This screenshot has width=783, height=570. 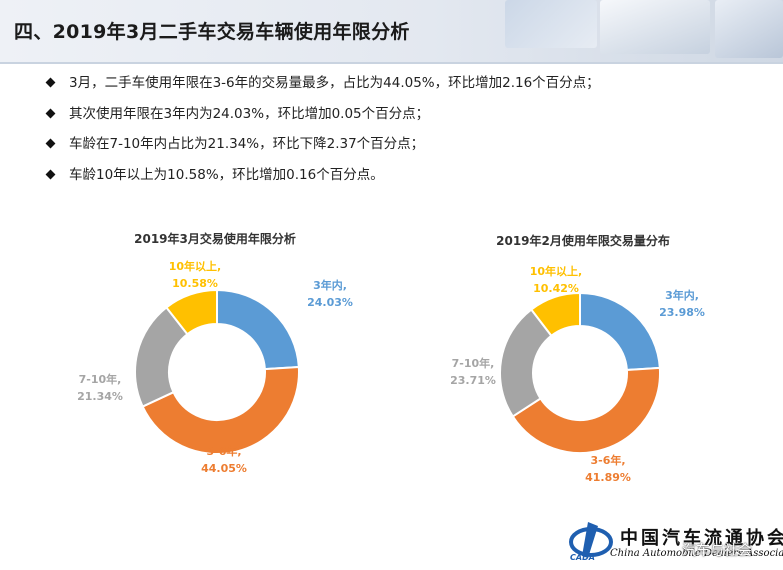 I want to click on chart-1-segment-3yr-value-label: 24.03%, so click(x=330, y=302).